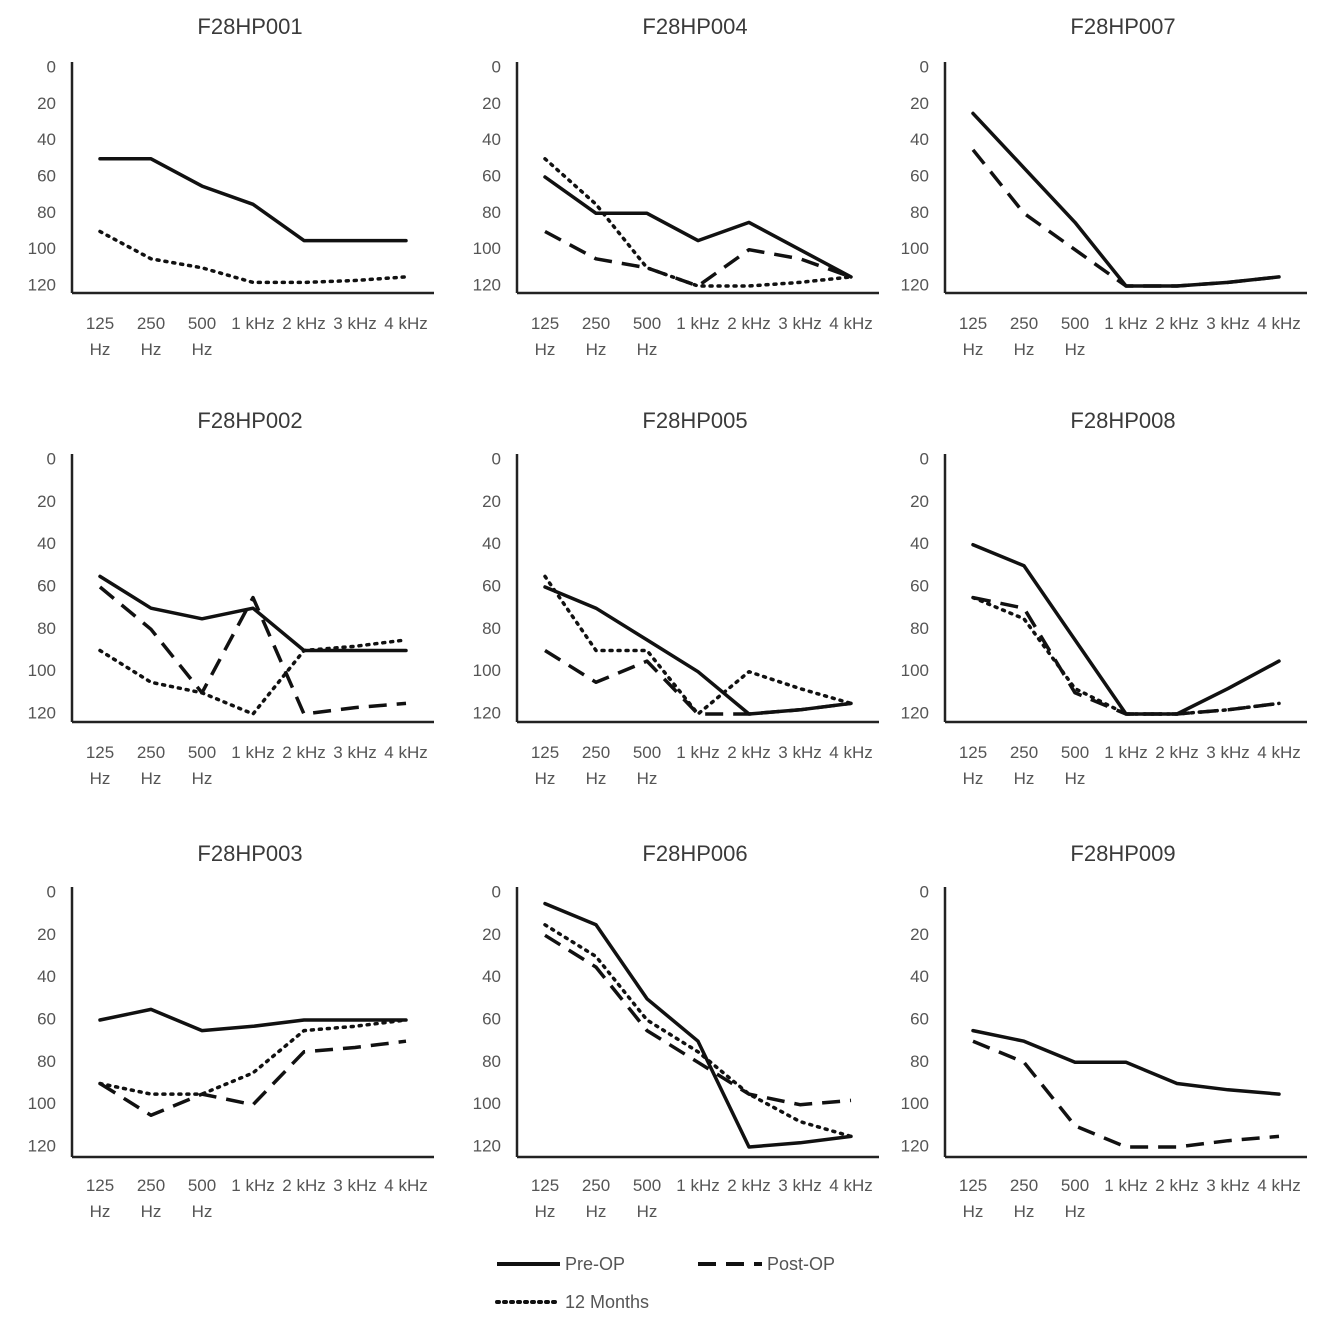  What do you see at coordinates (665, 1283) in the screenshot?
I see `legend: Pre-OP Post-OP 12 Months` at bounding box center [665, 1283].